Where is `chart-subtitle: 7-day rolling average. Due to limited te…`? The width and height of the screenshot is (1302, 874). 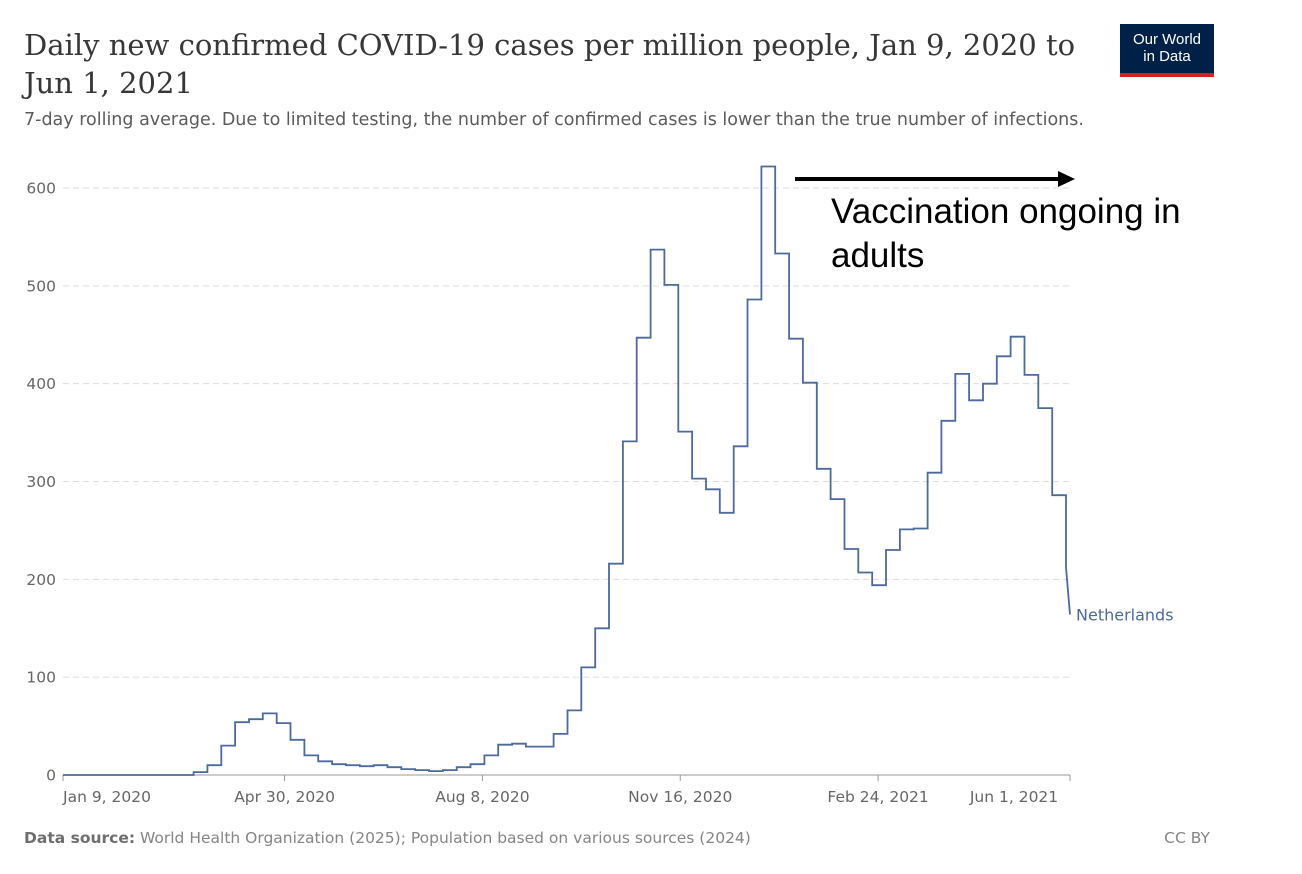
chart-subtitle: 7-day rolling average. Due to limited te… is located at coordinates (554, 120).